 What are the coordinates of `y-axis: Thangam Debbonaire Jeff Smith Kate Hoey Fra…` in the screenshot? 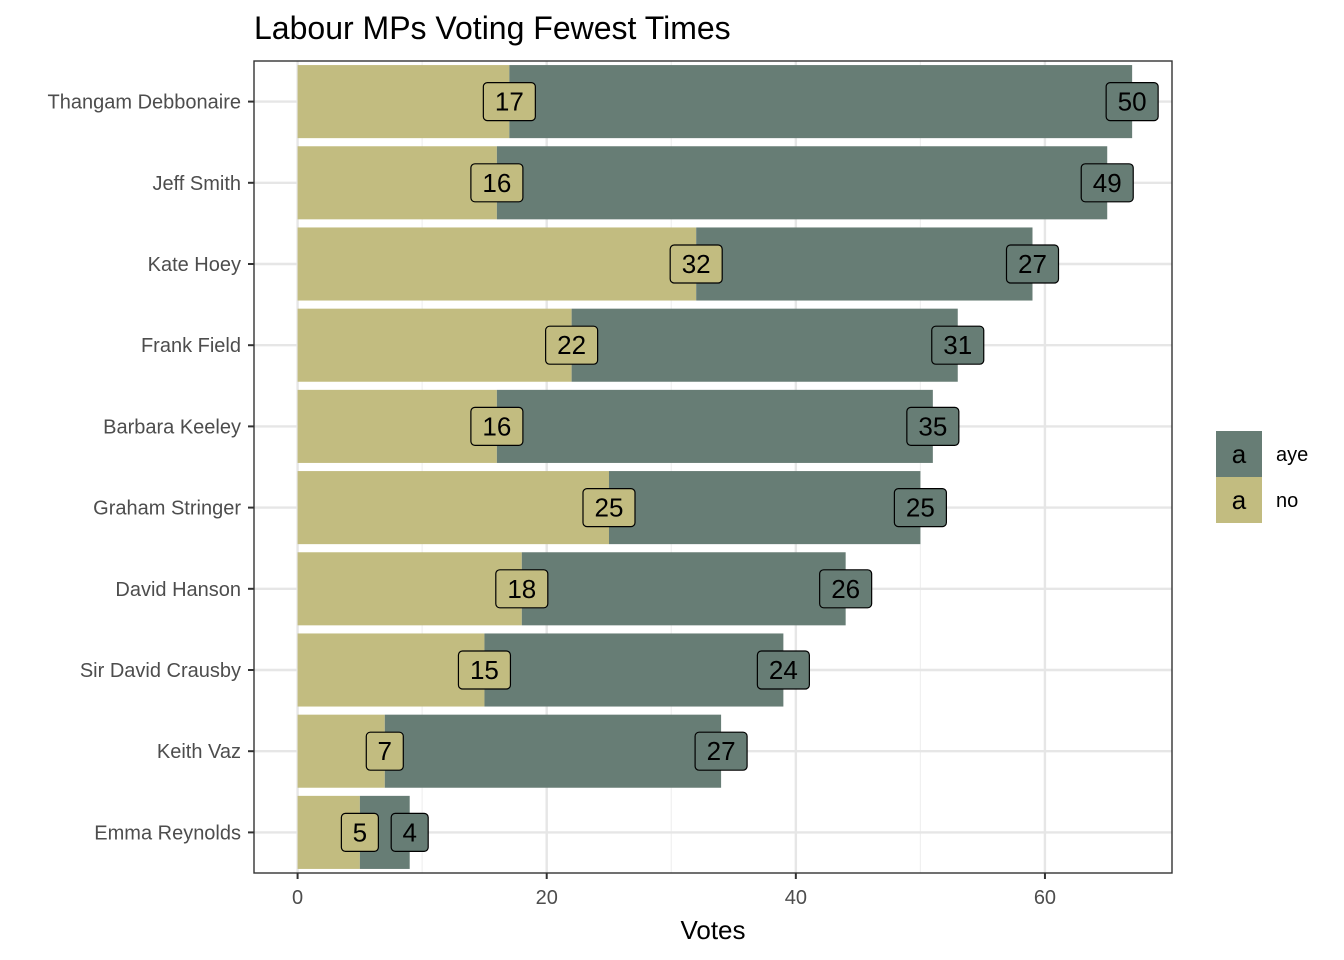 It's located at (151, 468).